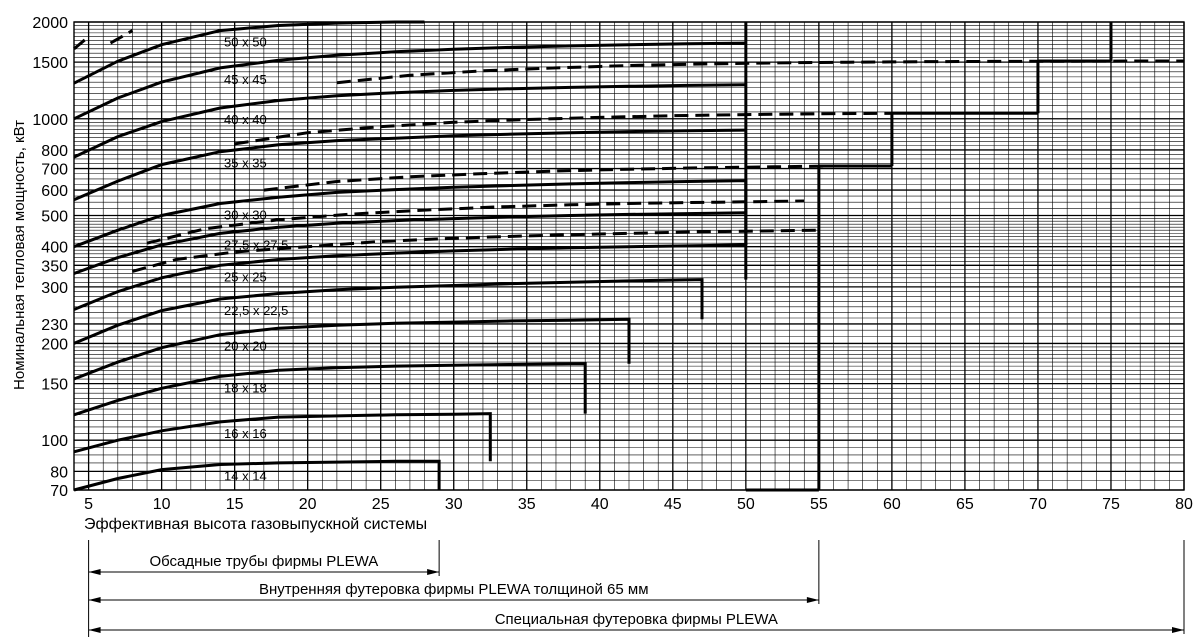  What do you see at coordinates (381, 504) in the screenshot?
I see `x-tick-label: 25` at bounding box center [381, 504].